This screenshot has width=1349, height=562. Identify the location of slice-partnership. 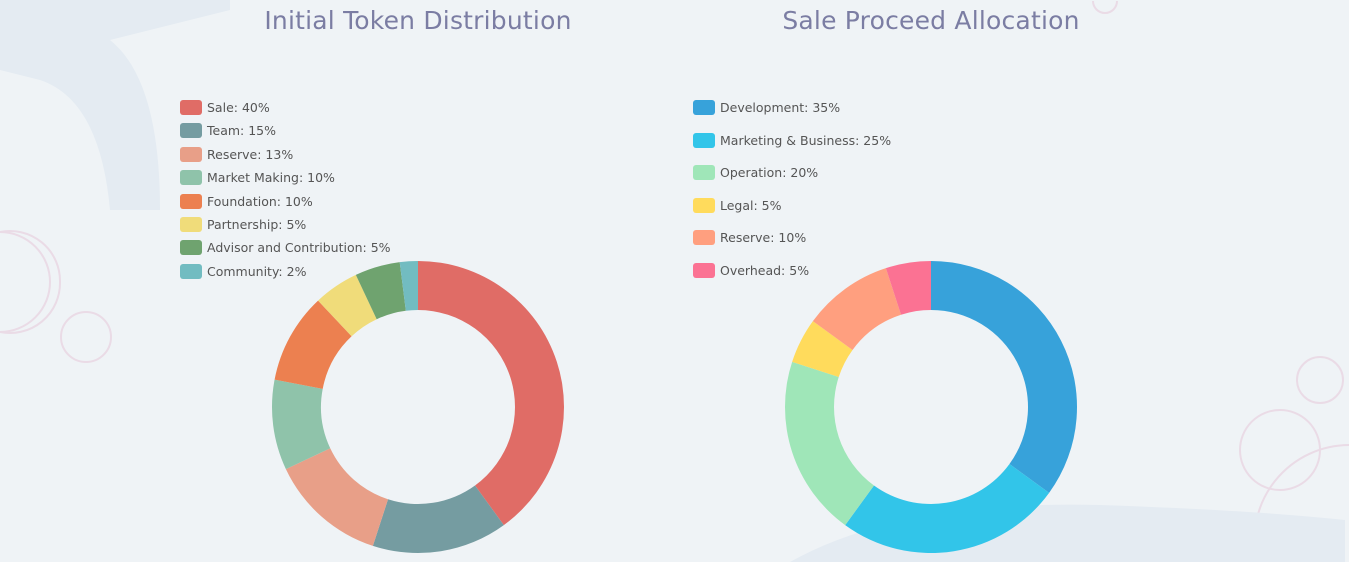
(347, 305).